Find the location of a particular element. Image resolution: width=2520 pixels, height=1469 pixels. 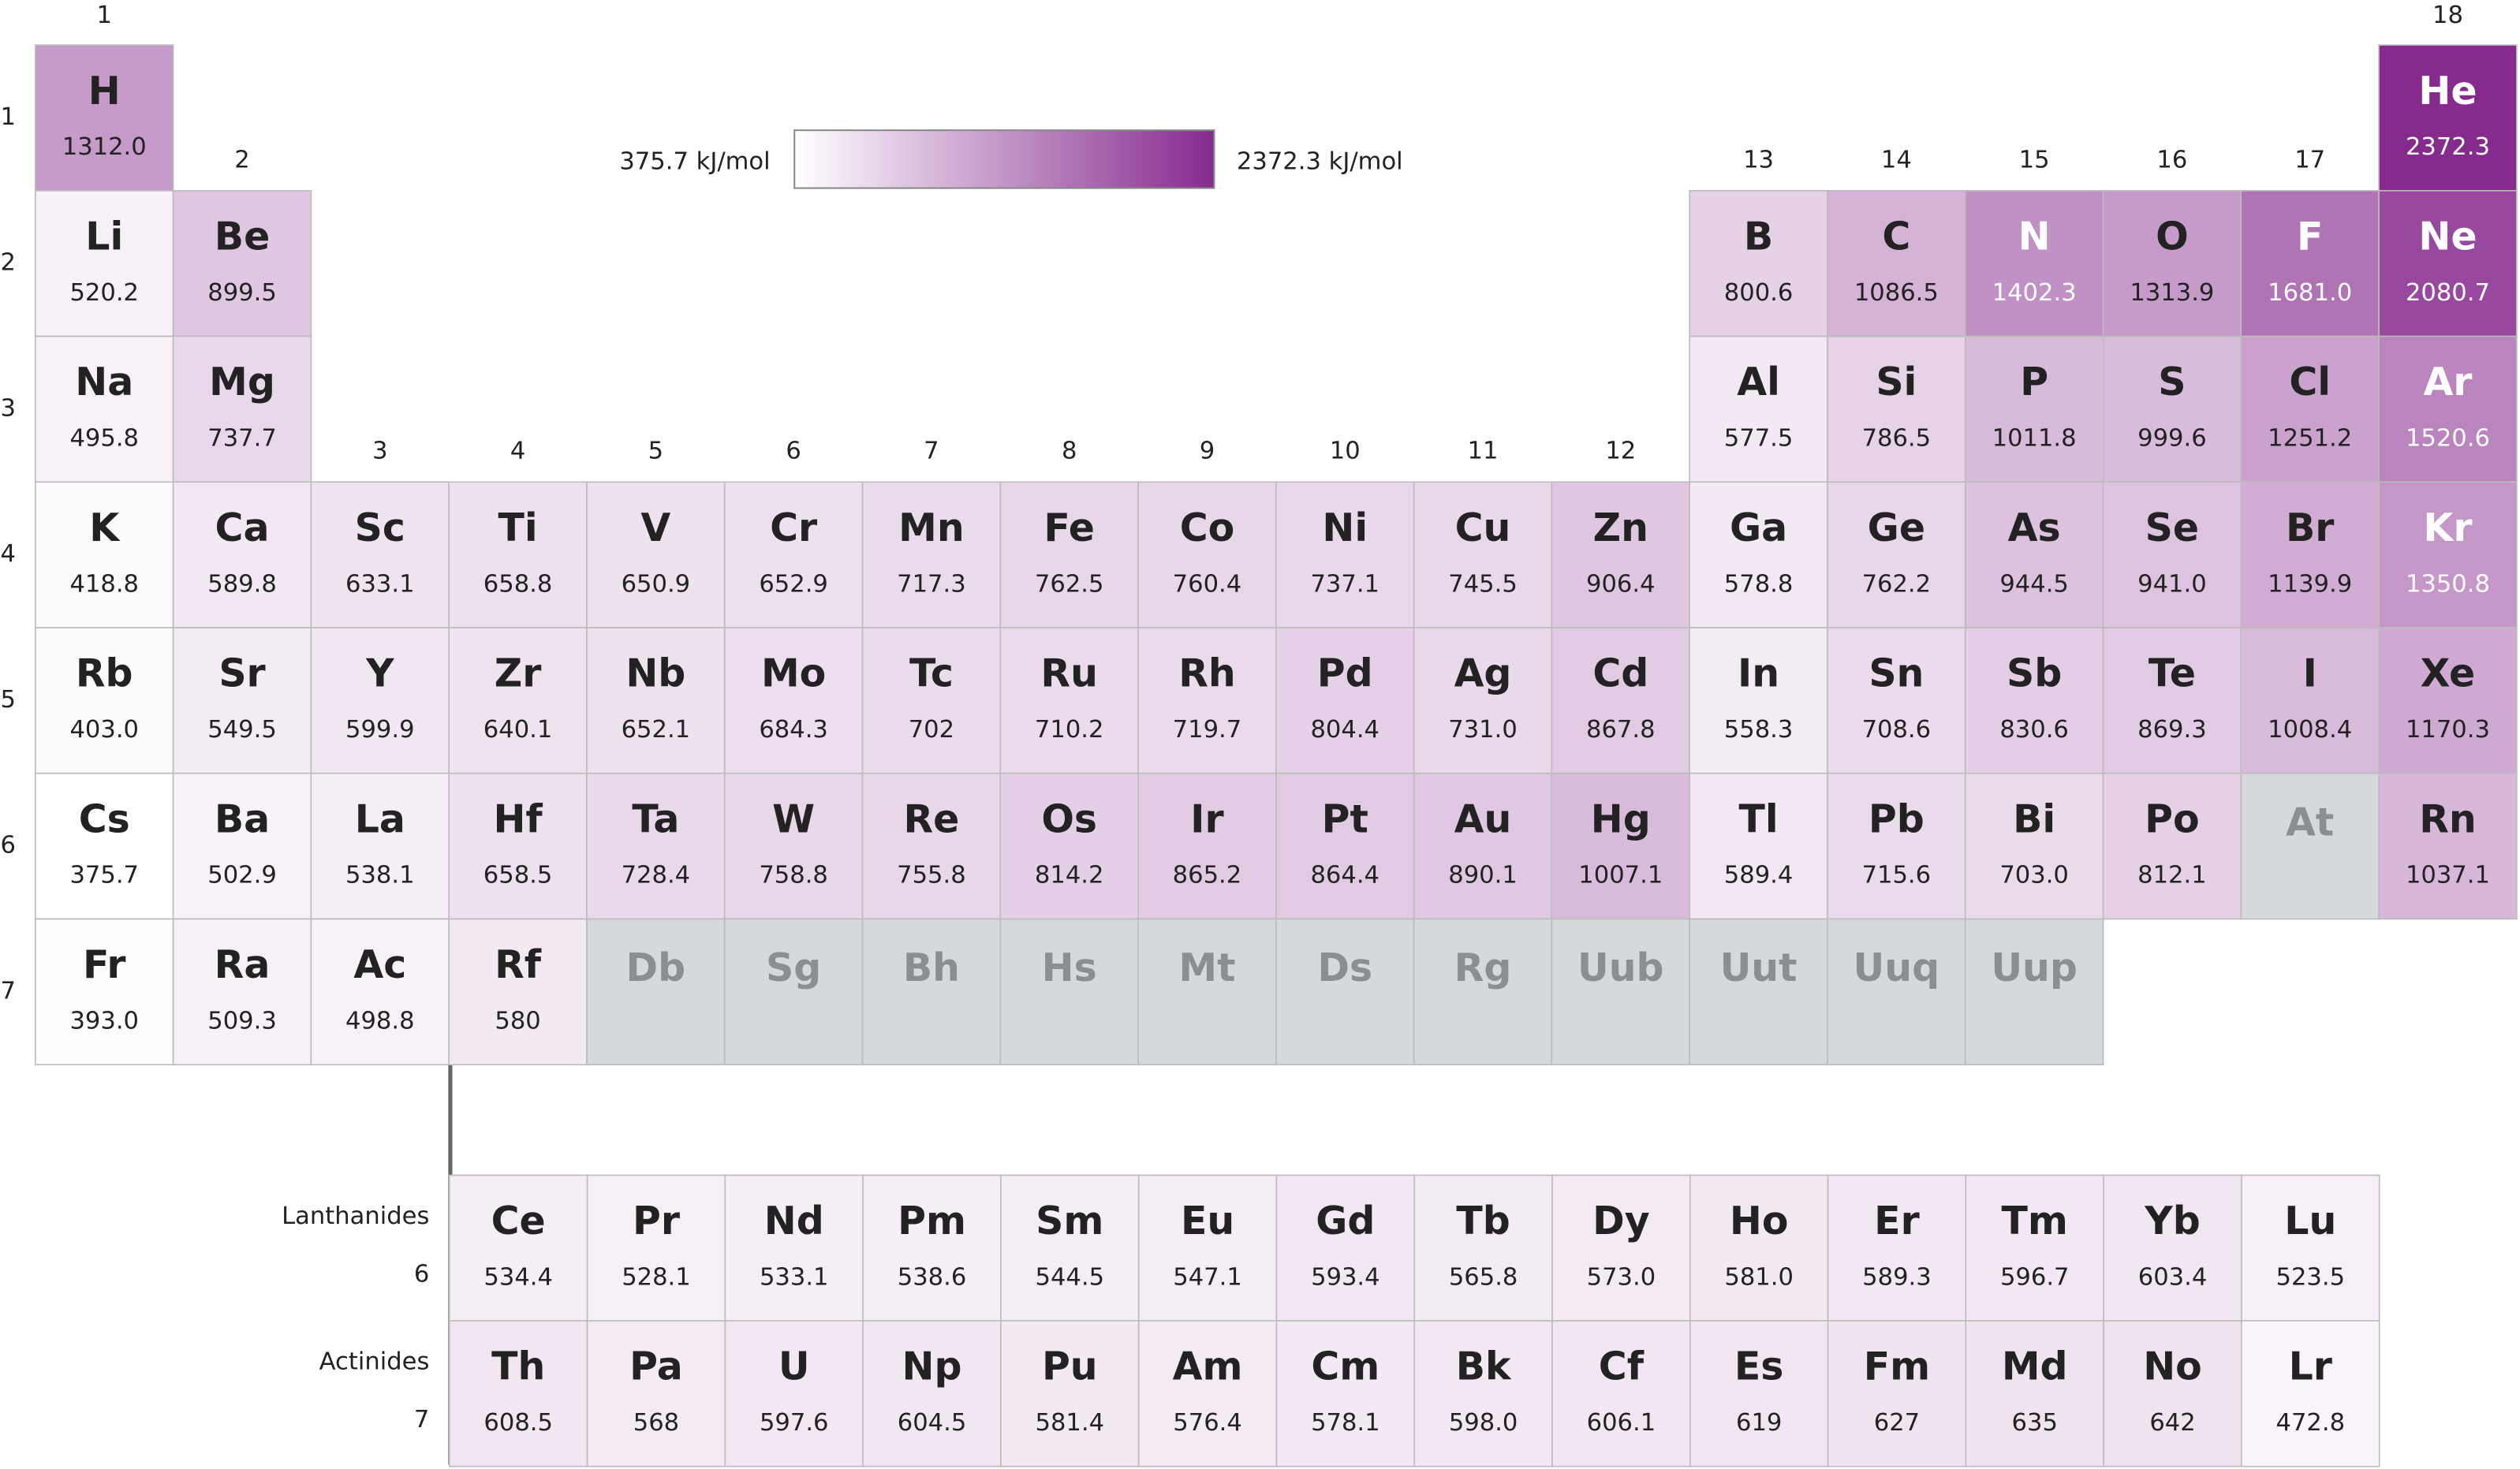

element-value: 864.4 is located at coordinates (1344, 875).